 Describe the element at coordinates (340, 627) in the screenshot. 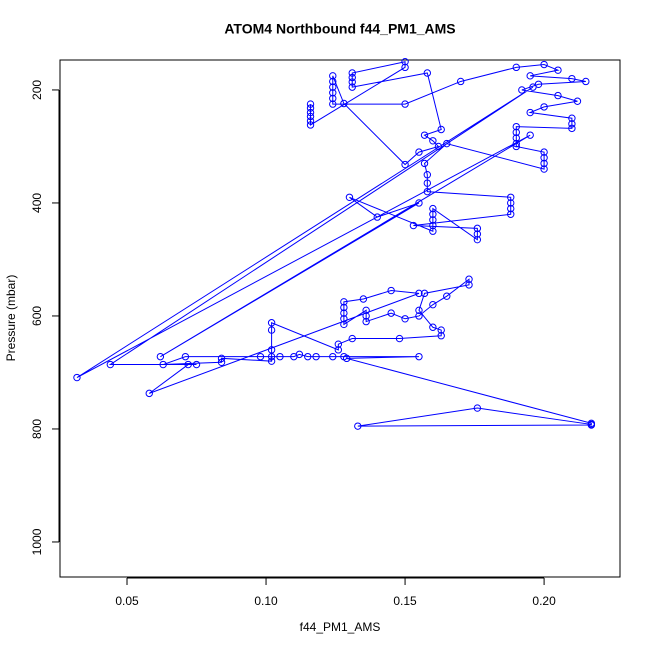

I see `x-axis-label: f44_PM1_AMS` at that location.